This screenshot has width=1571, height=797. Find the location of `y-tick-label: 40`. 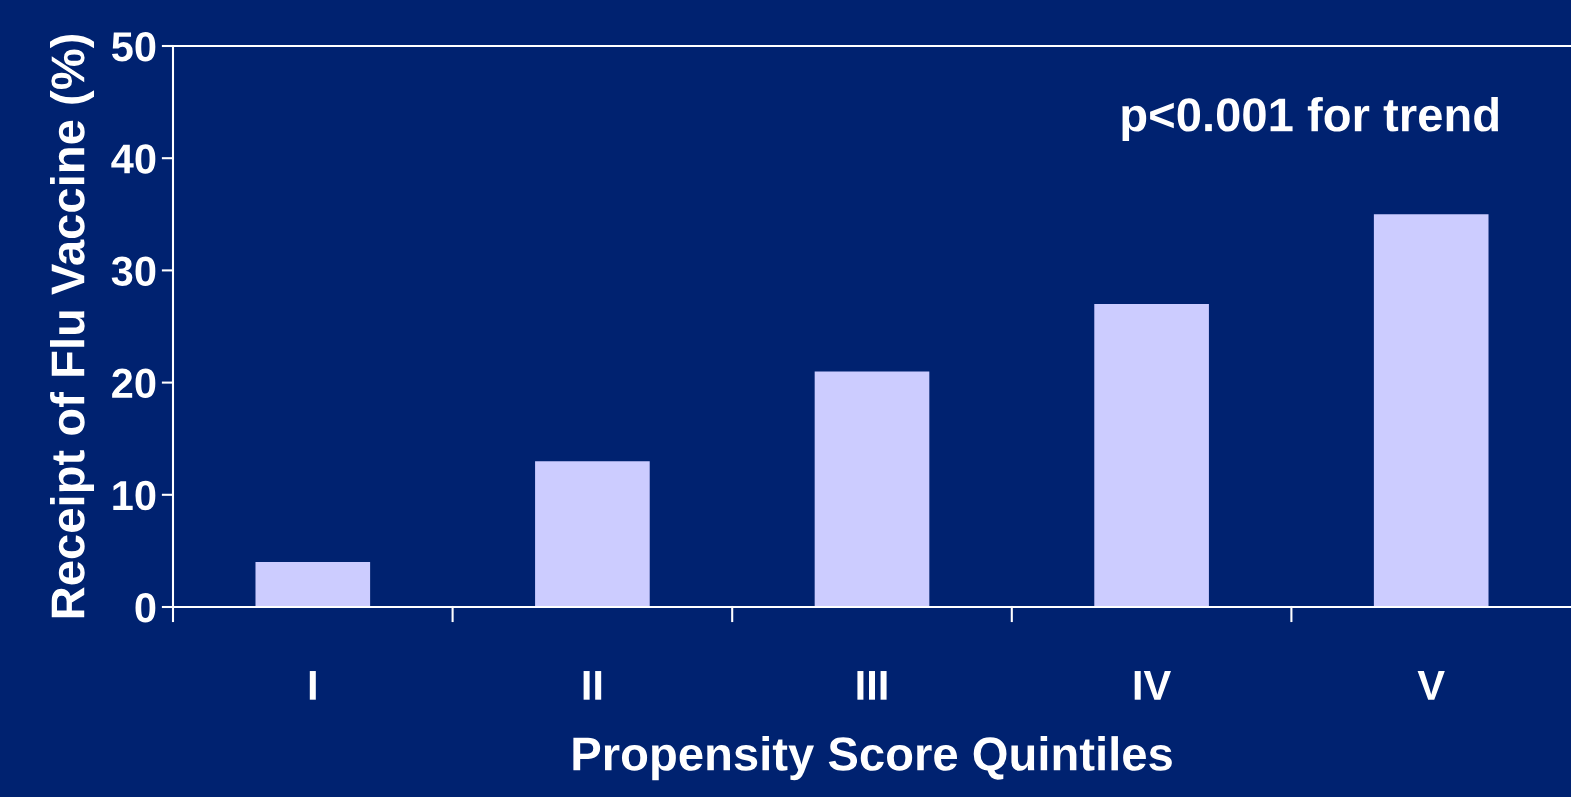

y-tick-label: 40 is located at coordinates (133, 159).